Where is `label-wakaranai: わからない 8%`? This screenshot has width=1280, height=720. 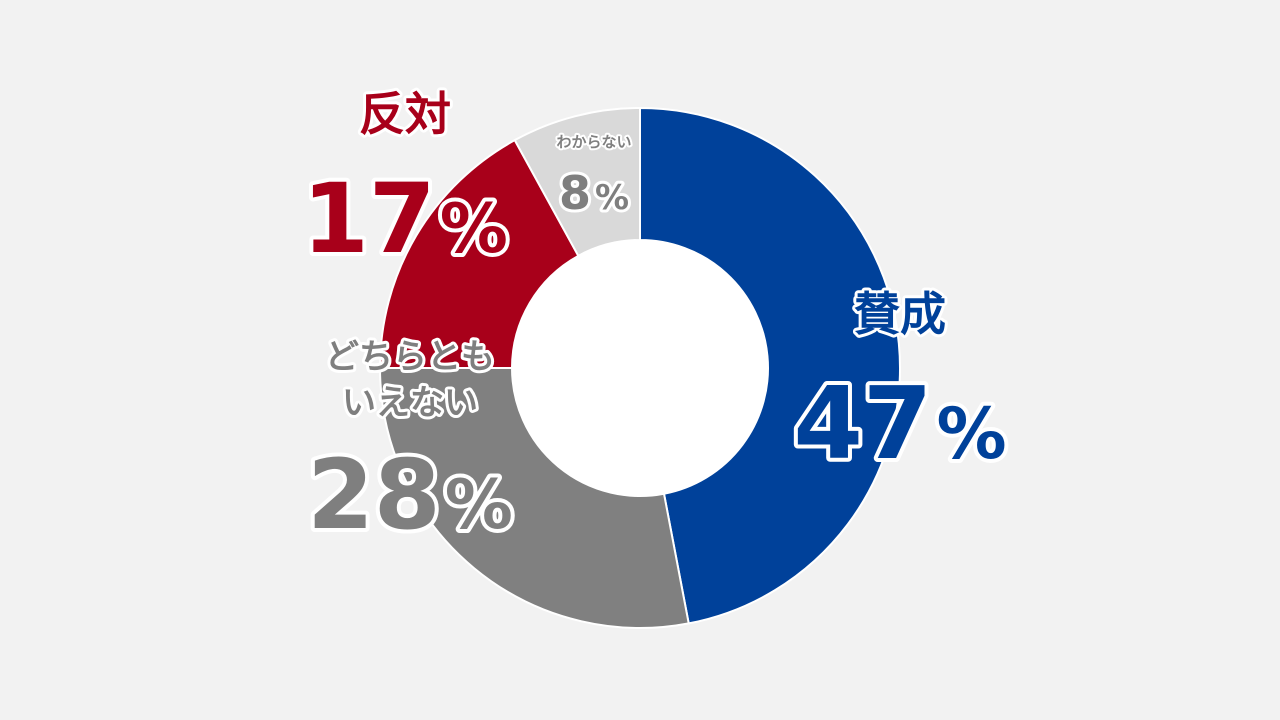
label-wakaranai: わからない 8% is located at coordinates (593, 177).